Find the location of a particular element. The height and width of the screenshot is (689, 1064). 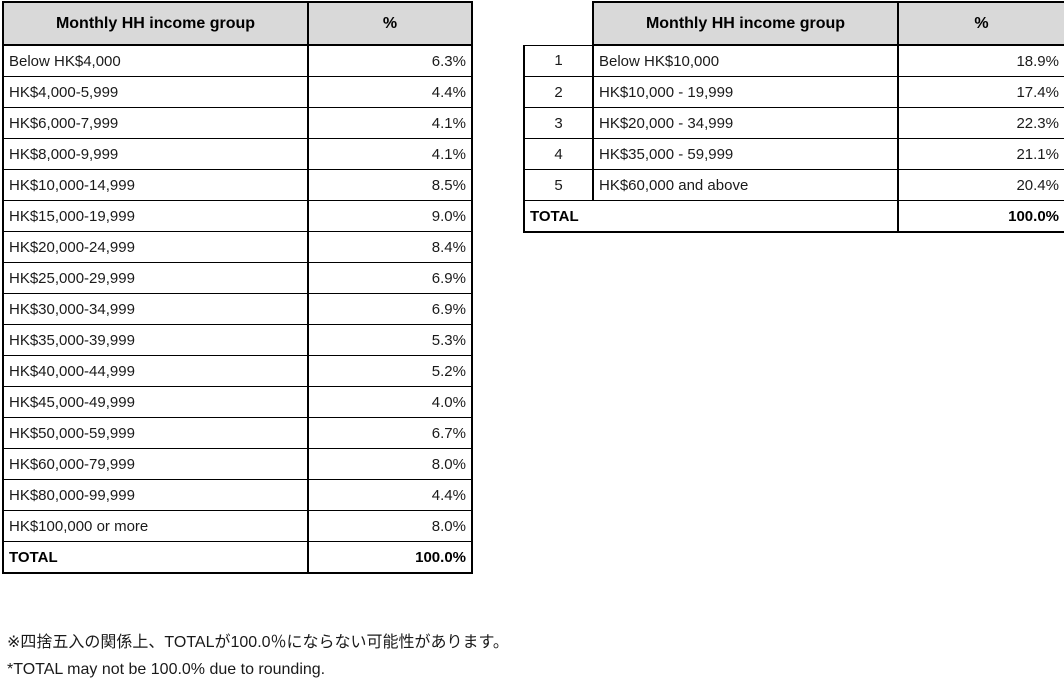

income-group-cell: HK$100,000 or more is located at coordinates (155, 526).